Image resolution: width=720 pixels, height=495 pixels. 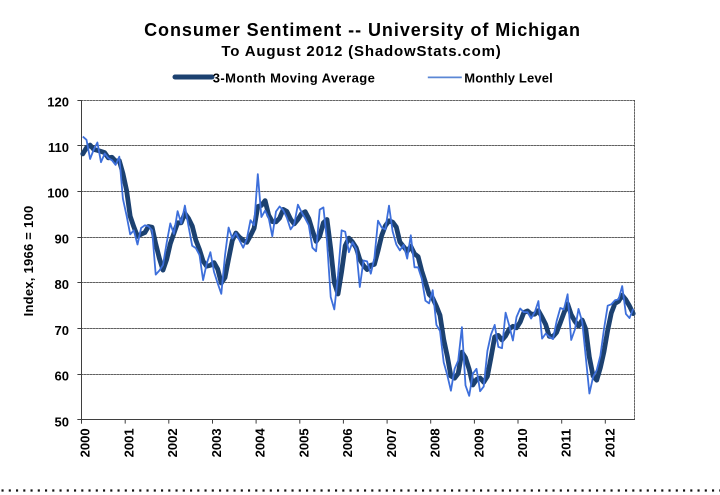 What do you see at coordinates (391, 442) in the screenshot?
I see `svg-text: 2007` at bounding box center [391, 442].